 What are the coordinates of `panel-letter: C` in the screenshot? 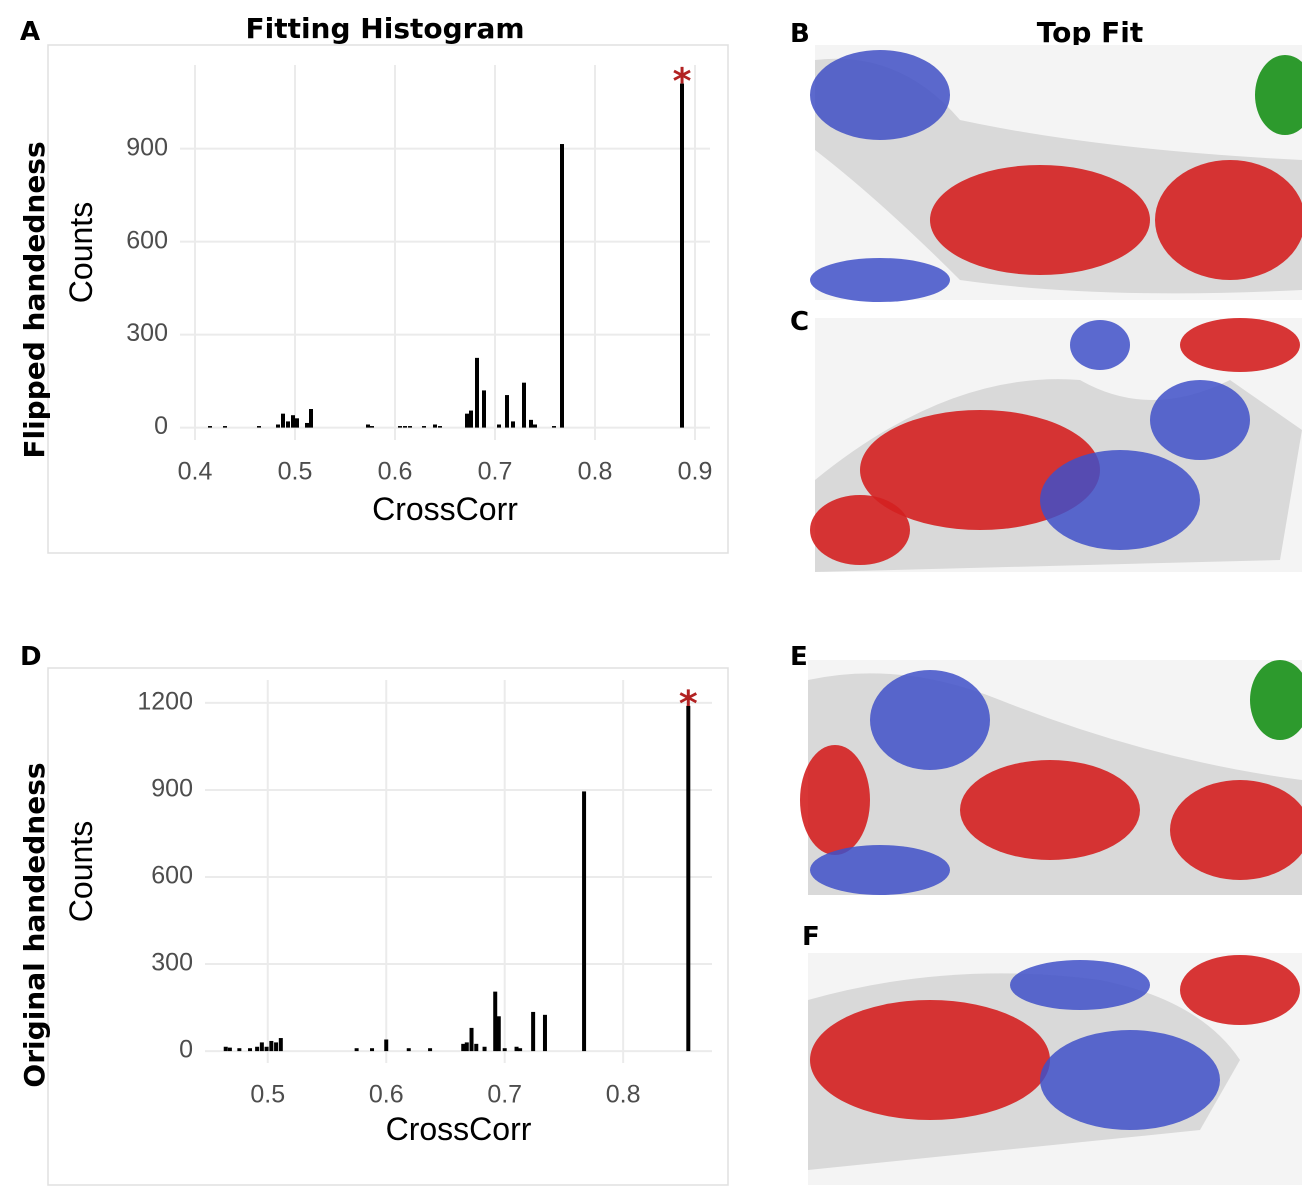 It's located at (799, 322).